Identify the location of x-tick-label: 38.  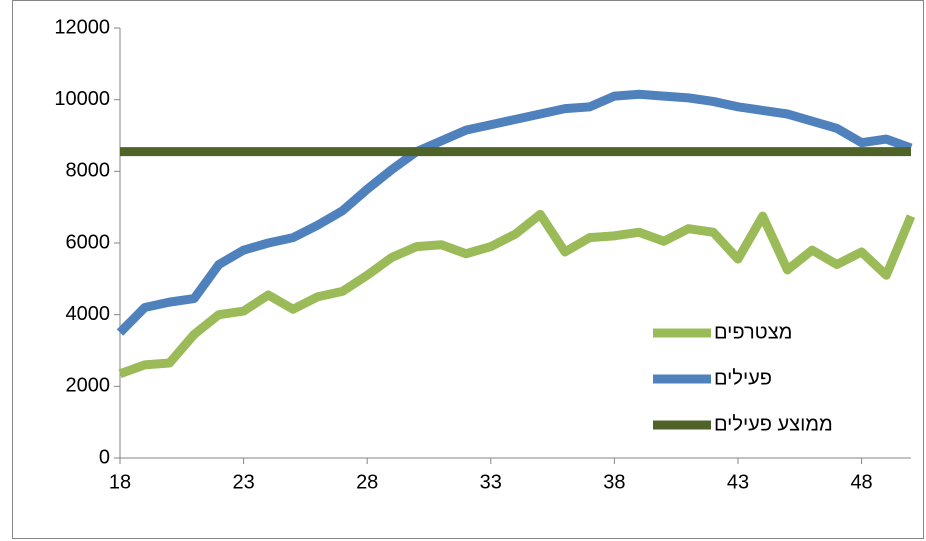
(614, 482).